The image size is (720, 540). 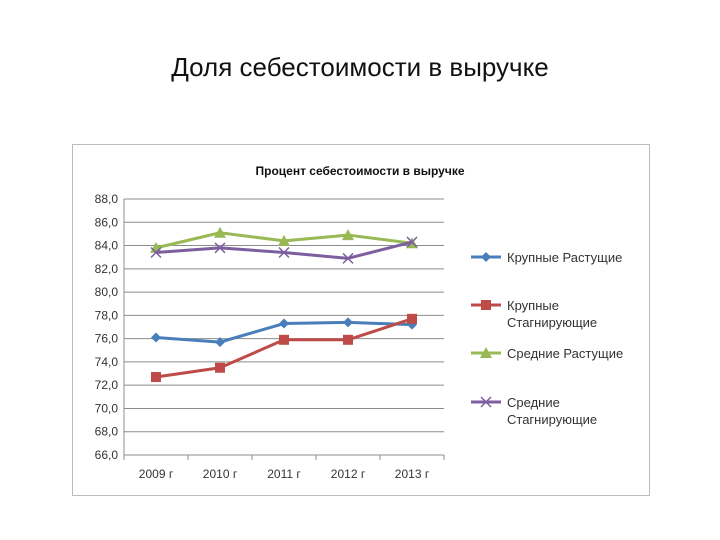 What do you see at coordinates (348, 474) in the screenshot?
I see `x-tick-label: 2012 г` at bounding box center [348, 474].